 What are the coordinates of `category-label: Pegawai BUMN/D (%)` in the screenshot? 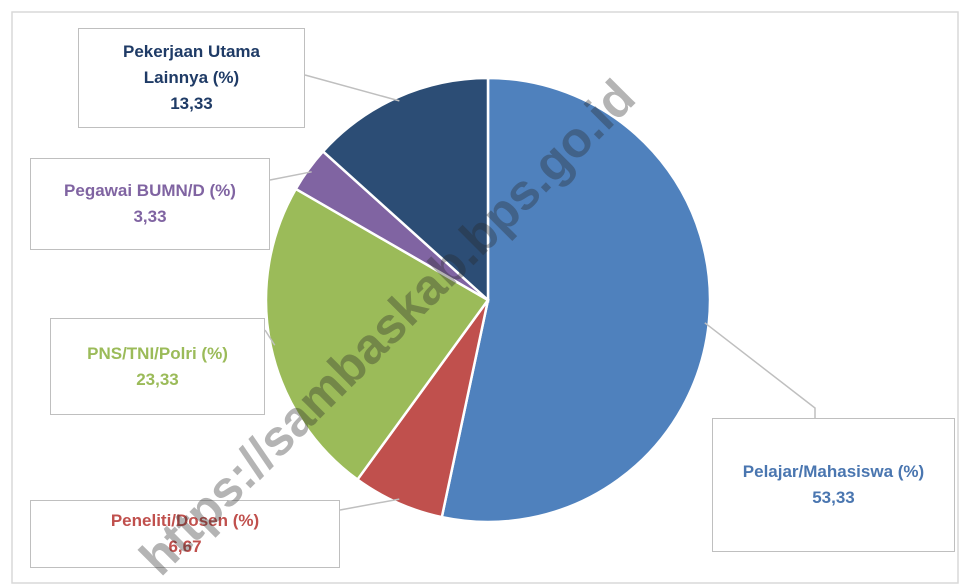 It's located at (150, 190).